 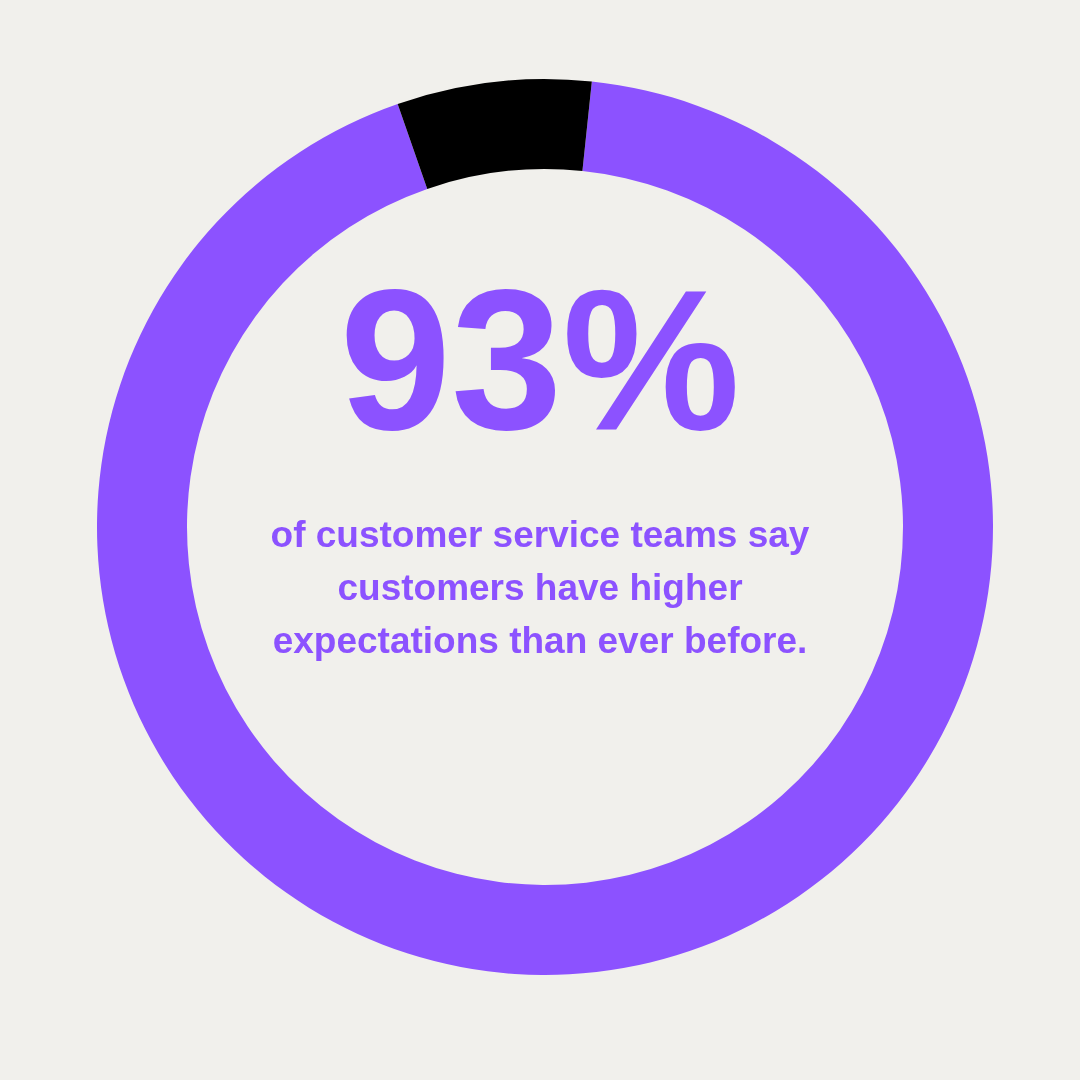 I want to click on text: of customer service teams say customers have higher expectations than ever before., so click(x=540, y=588).